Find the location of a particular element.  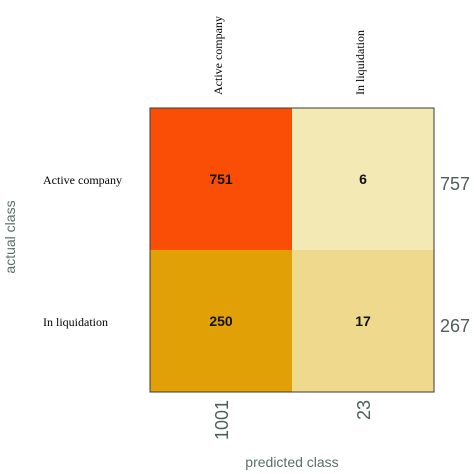

row-label-in-liquidation: In liquidation is located at coordinates (75, 322).